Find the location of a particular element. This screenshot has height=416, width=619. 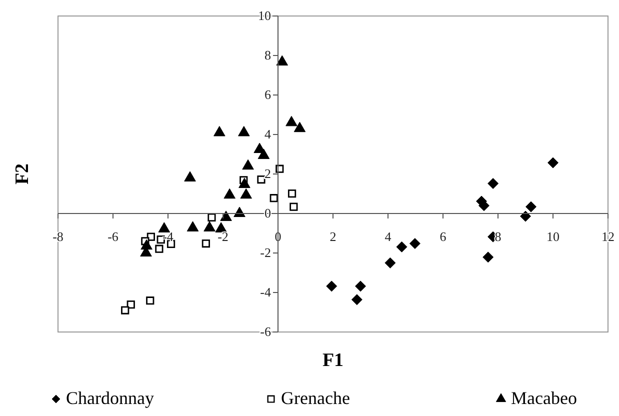

legend-label: Chardonnay is located at coordinates (110, 398).